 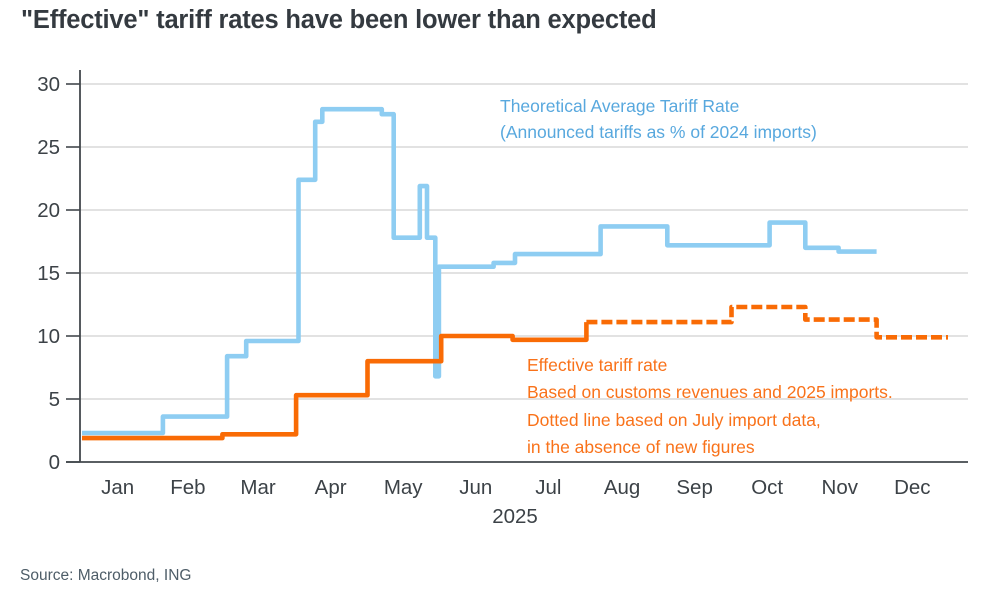 I want to click on y-tick-label-0: 0, so click(x=54, y=462).